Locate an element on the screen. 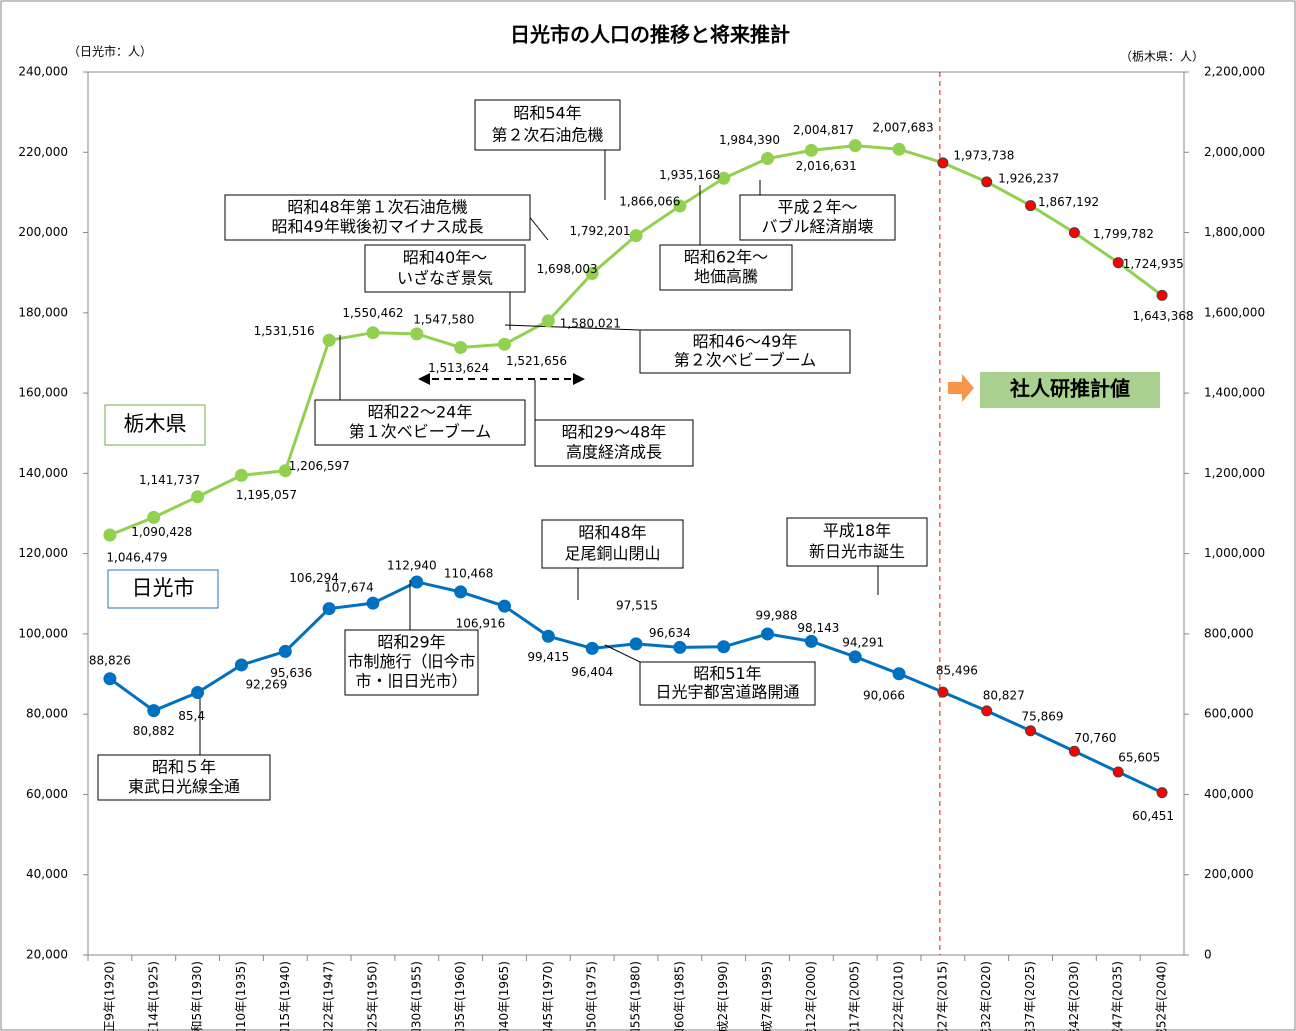 Image resolution: width=1296 pixels, height=1031 pixels. x-tick-label: 平成27年(2015) is located at coordinates (942, 996).